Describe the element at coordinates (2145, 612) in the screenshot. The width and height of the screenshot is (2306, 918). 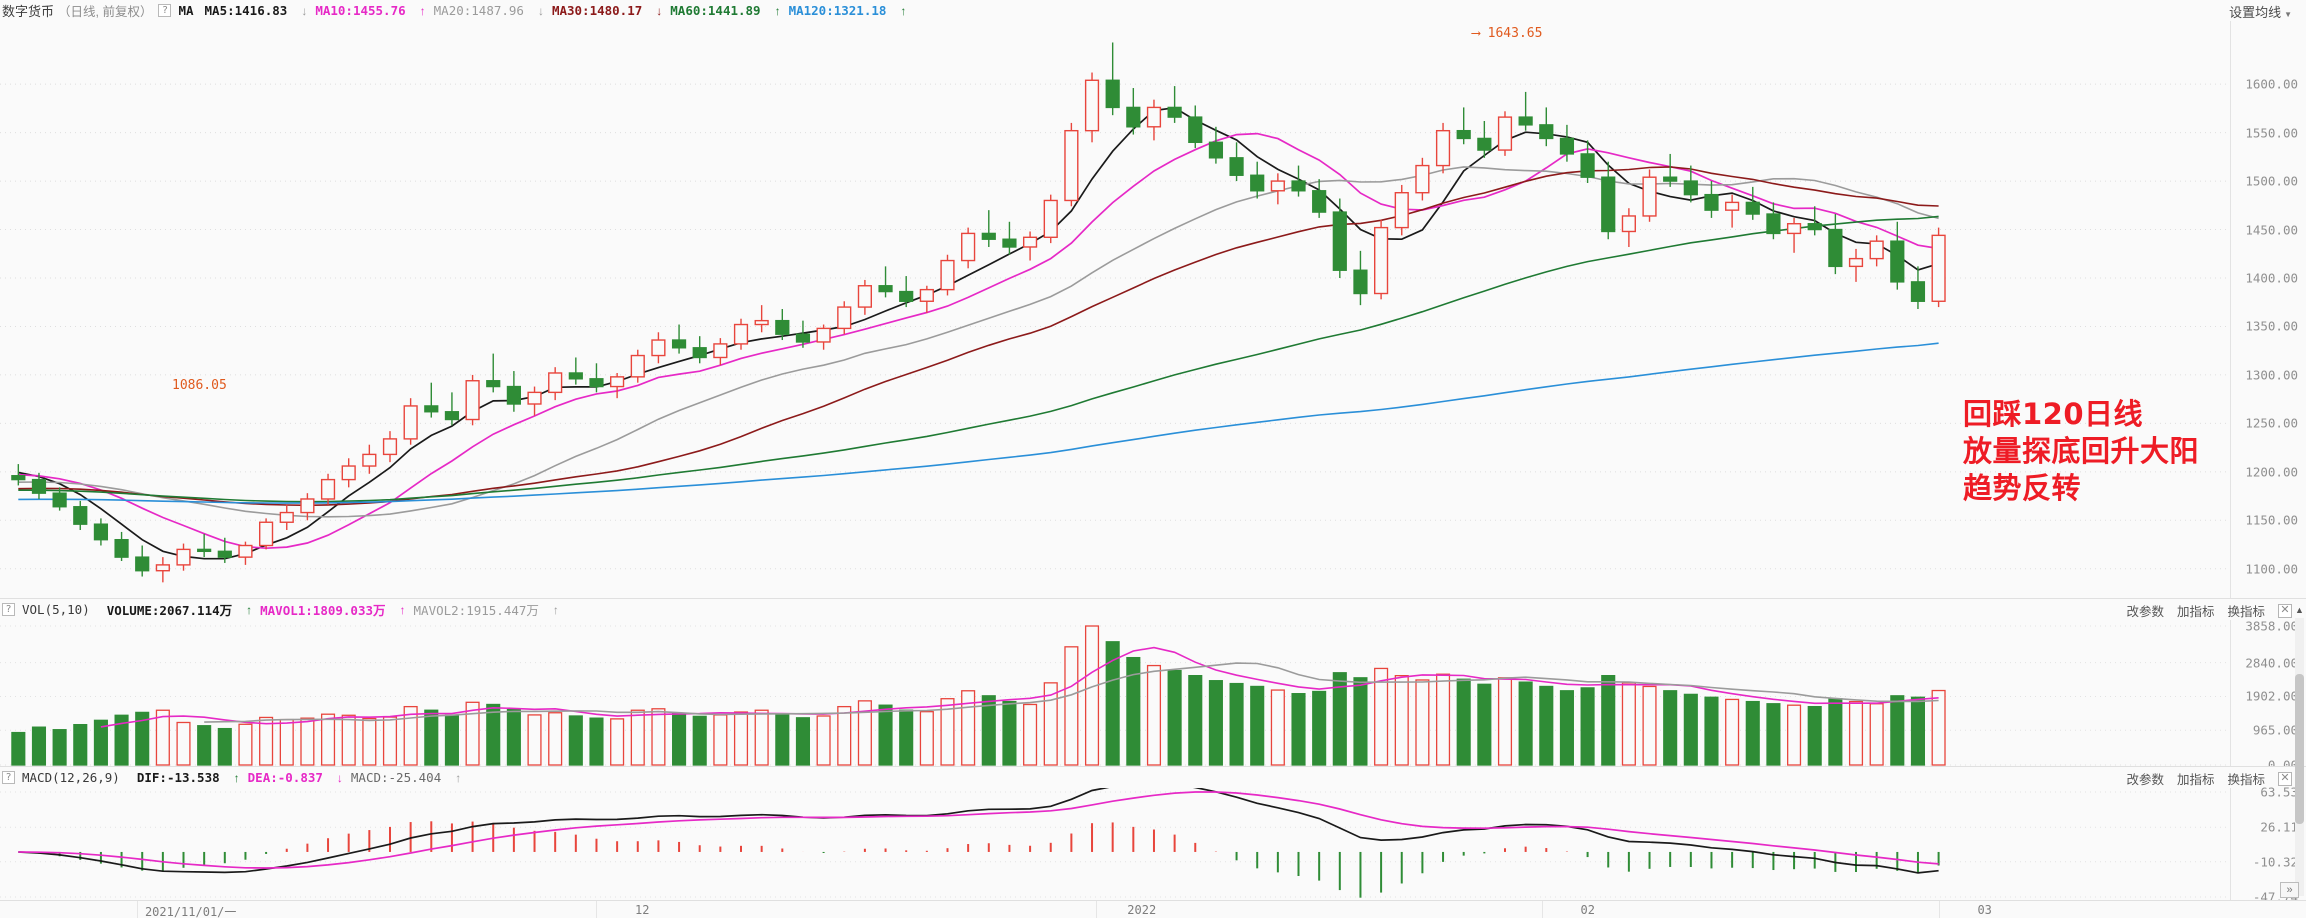
I see `volume-change-params-button: 改参数` at that location.